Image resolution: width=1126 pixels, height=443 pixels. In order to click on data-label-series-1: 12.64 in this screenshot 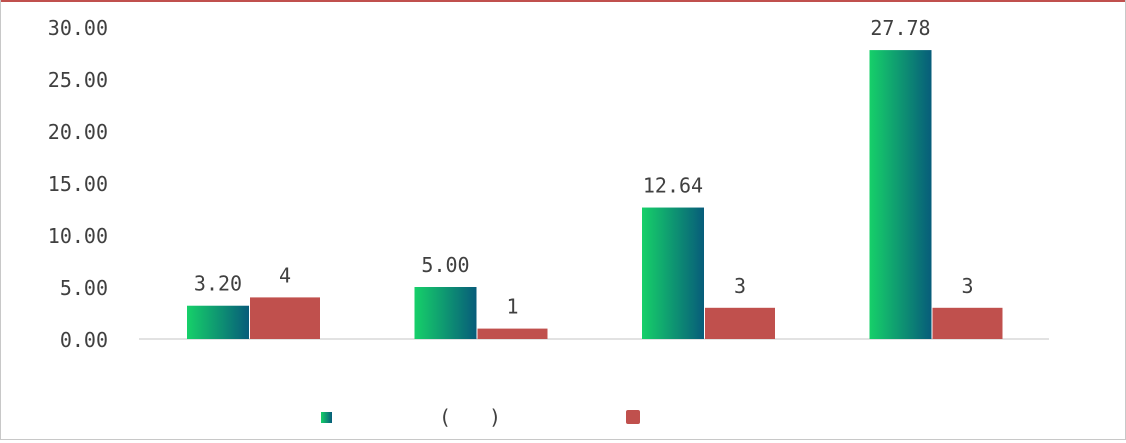, I will do `click(673, 186)`.